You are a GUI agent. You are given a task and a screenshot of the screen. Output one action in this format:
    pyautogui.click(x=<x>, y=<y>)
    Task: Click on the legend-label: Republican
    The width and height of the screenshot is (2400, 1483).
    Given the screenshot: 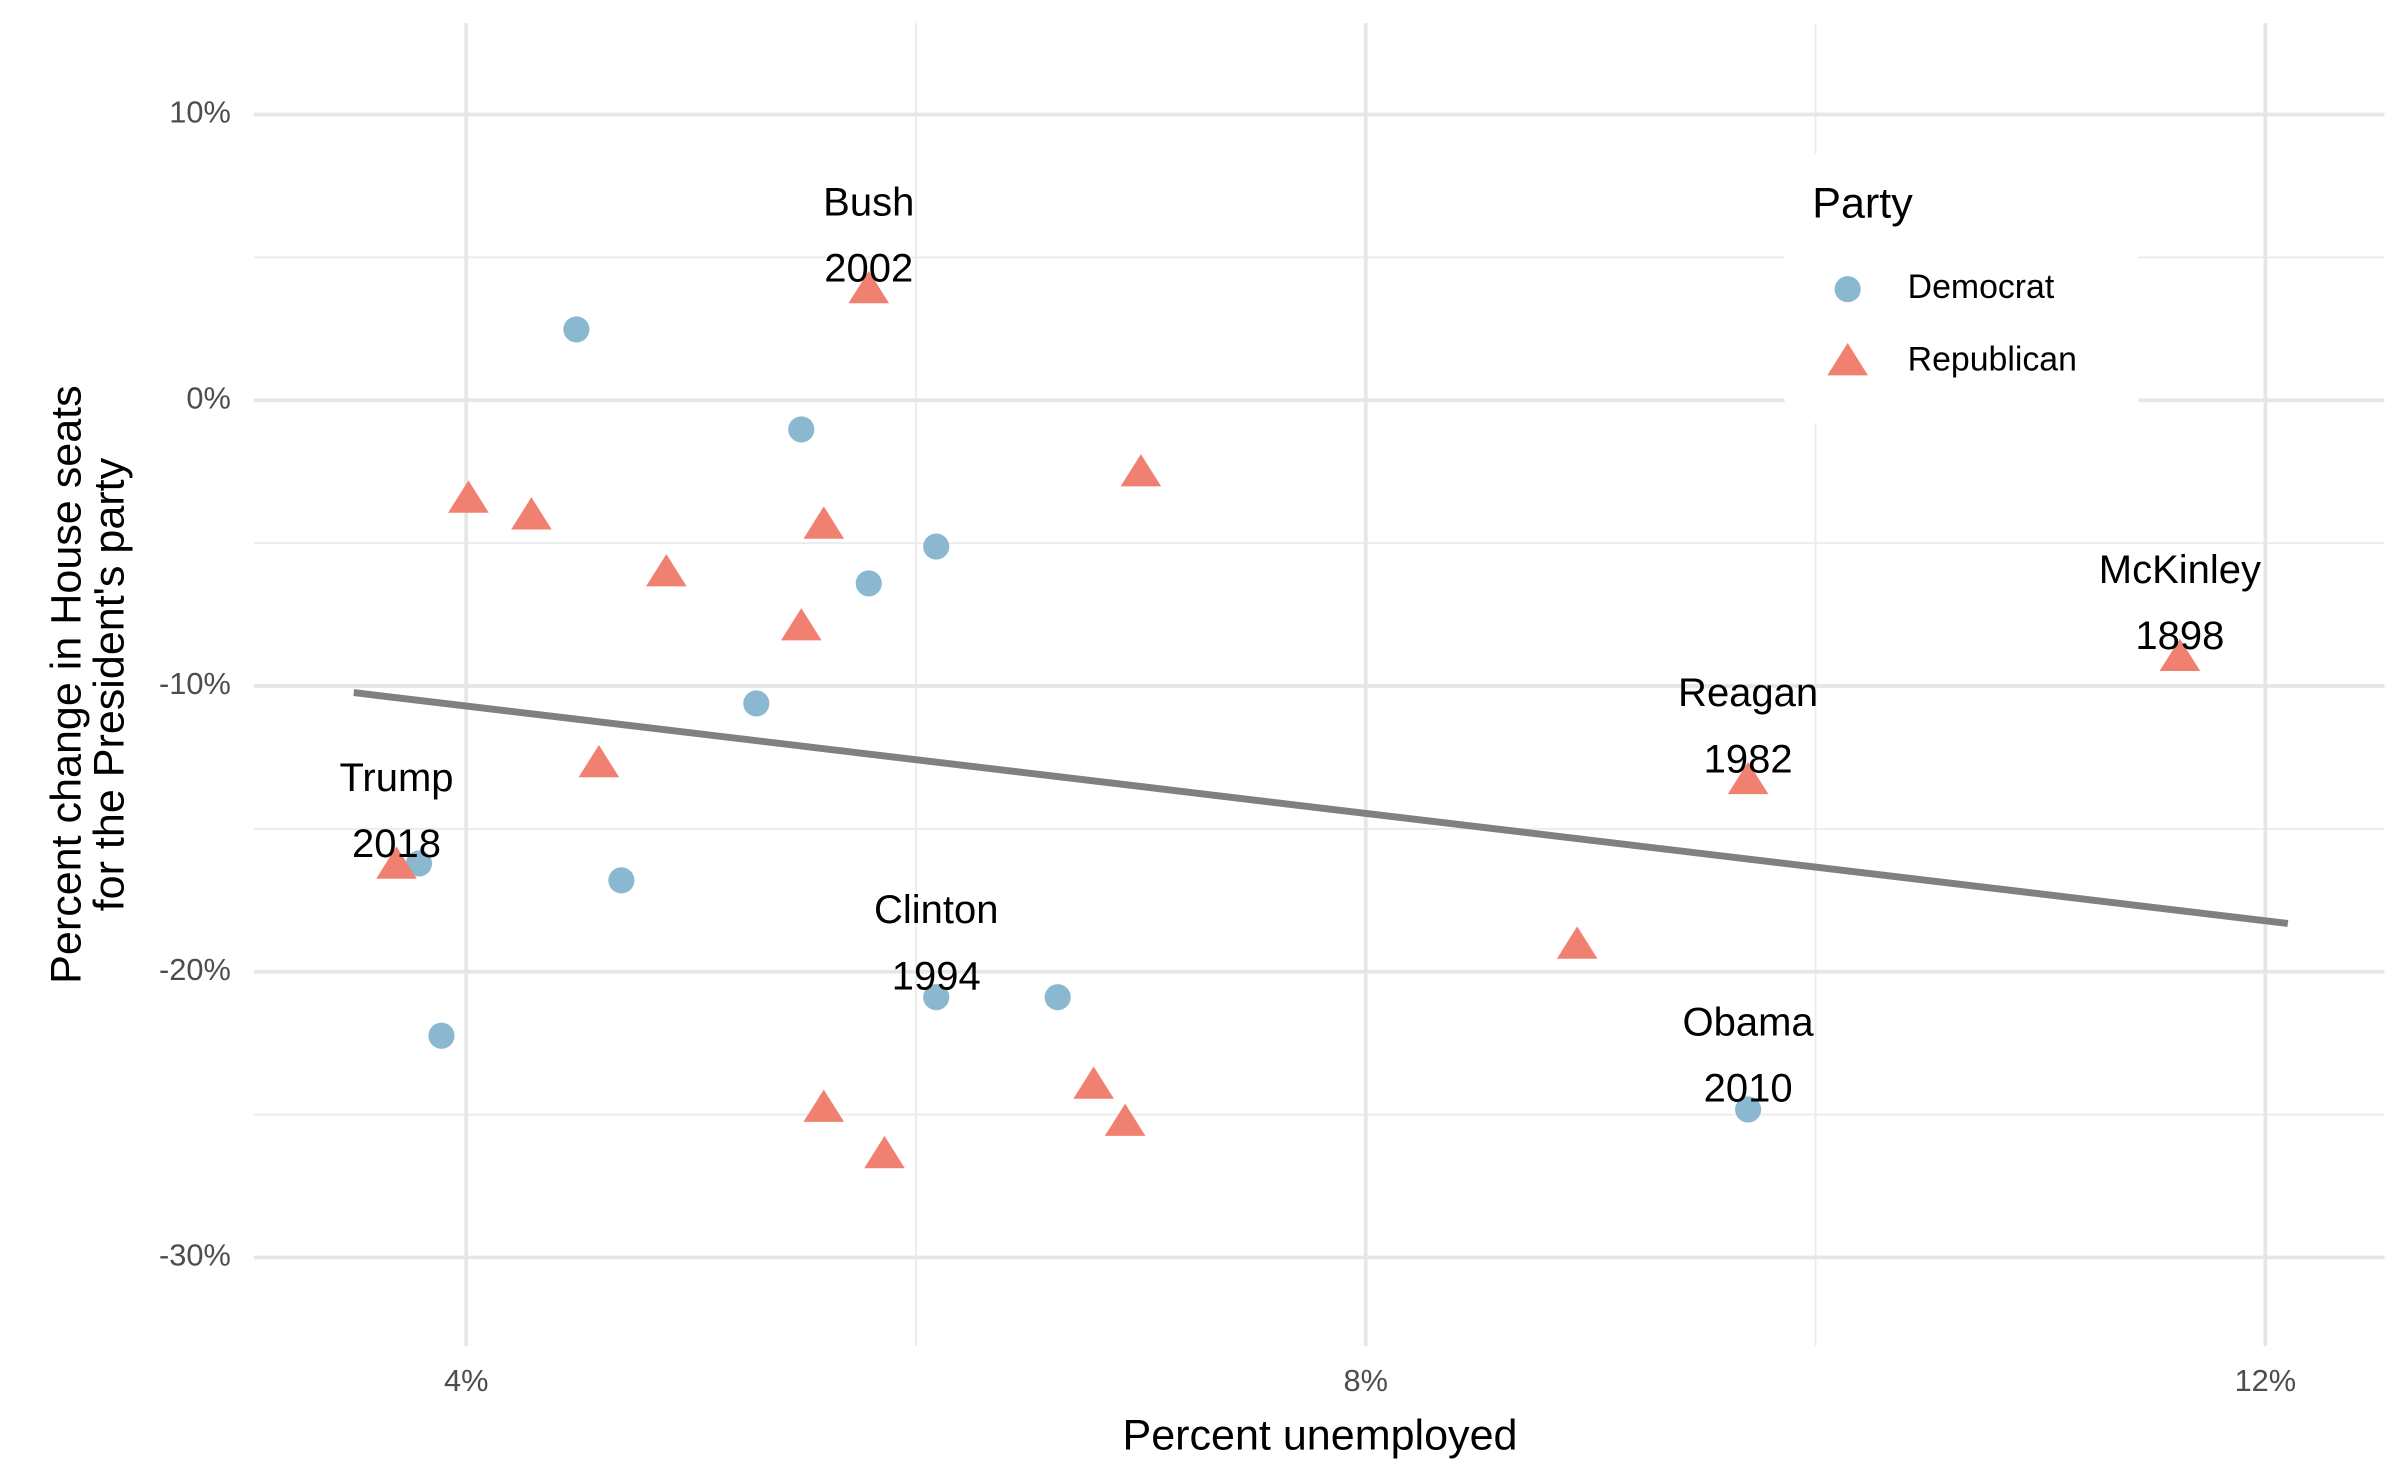 What is the action you would take?
    pyautogui.click(x=1992, y=359)
    